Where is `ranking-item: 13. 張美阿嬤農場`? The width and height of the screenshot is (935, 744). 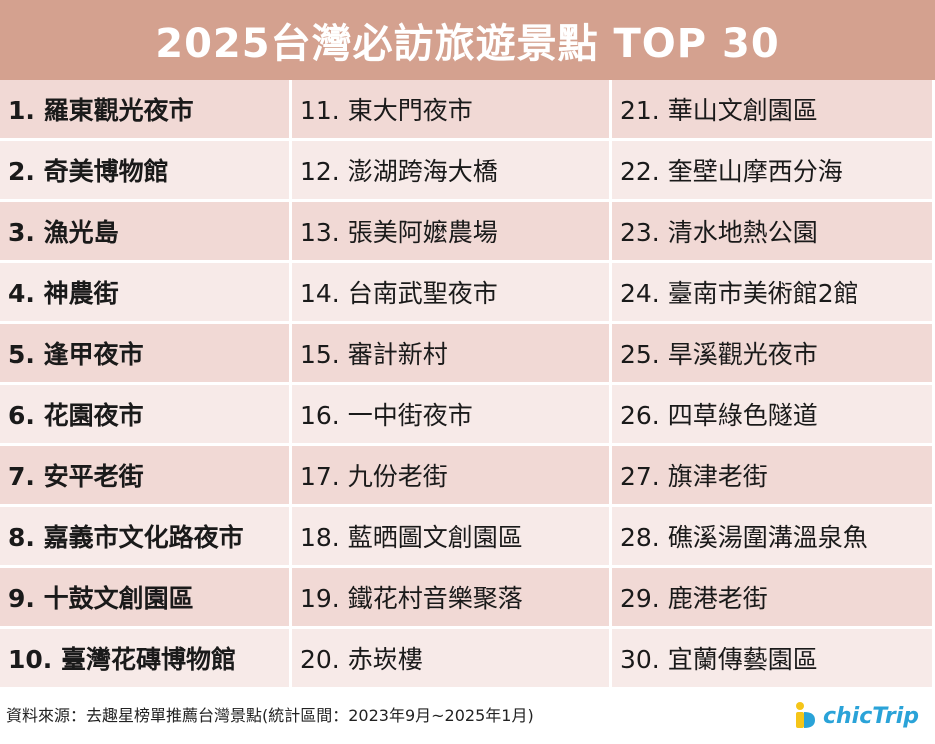
ranking-item: 13. 張美阿嬤農場 is located at coordinates (452, 232).